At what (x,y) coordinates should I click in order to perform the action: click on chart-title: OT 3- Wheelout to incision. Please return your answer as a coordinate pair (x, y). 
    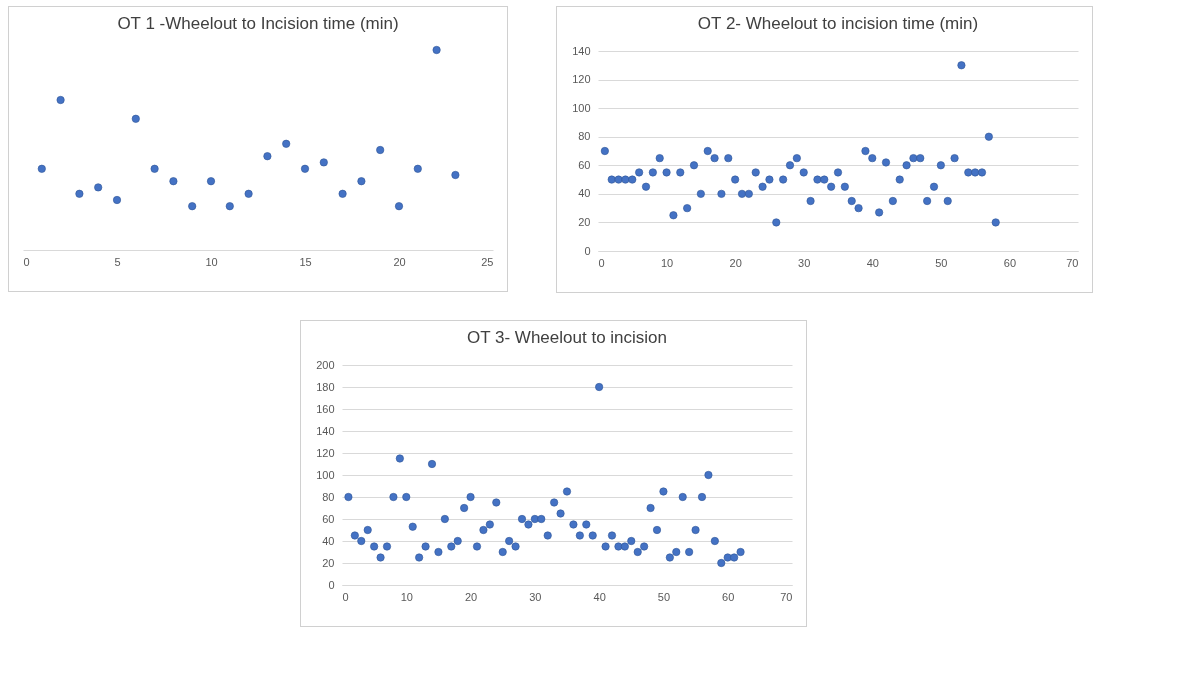
    Looking at the image, I should click on (567, 337).